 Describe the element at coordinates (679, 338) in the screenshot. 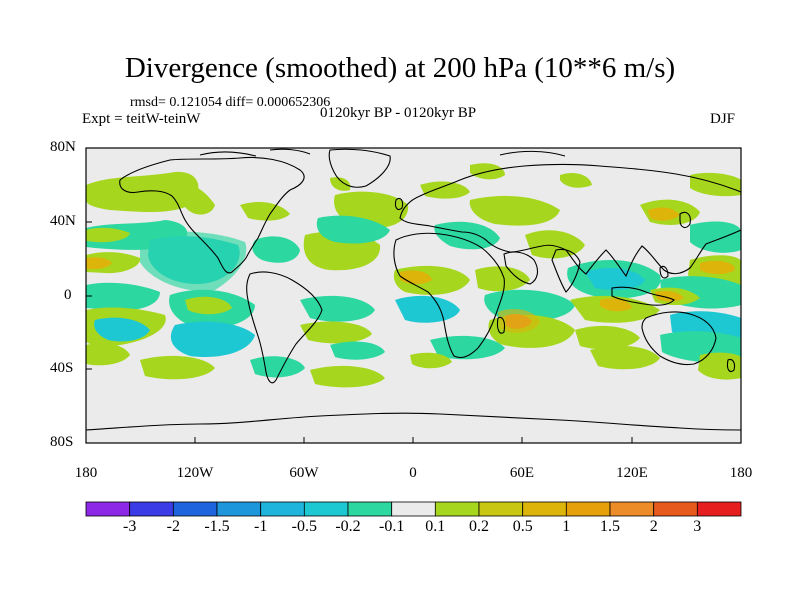

I see `australia-outline` at that location.